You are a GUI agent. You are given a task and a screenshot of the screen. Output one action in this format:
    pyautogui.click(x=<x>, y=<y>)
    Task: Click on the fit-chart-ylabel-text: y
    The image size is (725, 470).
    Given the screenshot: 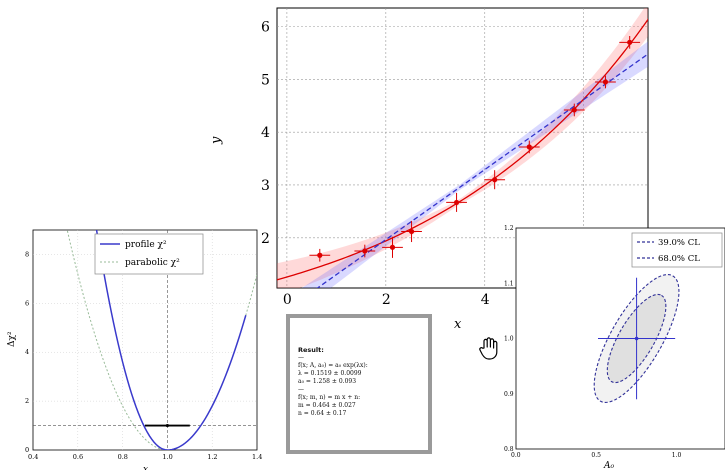 What is the action you would take?
    pyautogui.click(x=216, y=140)
    